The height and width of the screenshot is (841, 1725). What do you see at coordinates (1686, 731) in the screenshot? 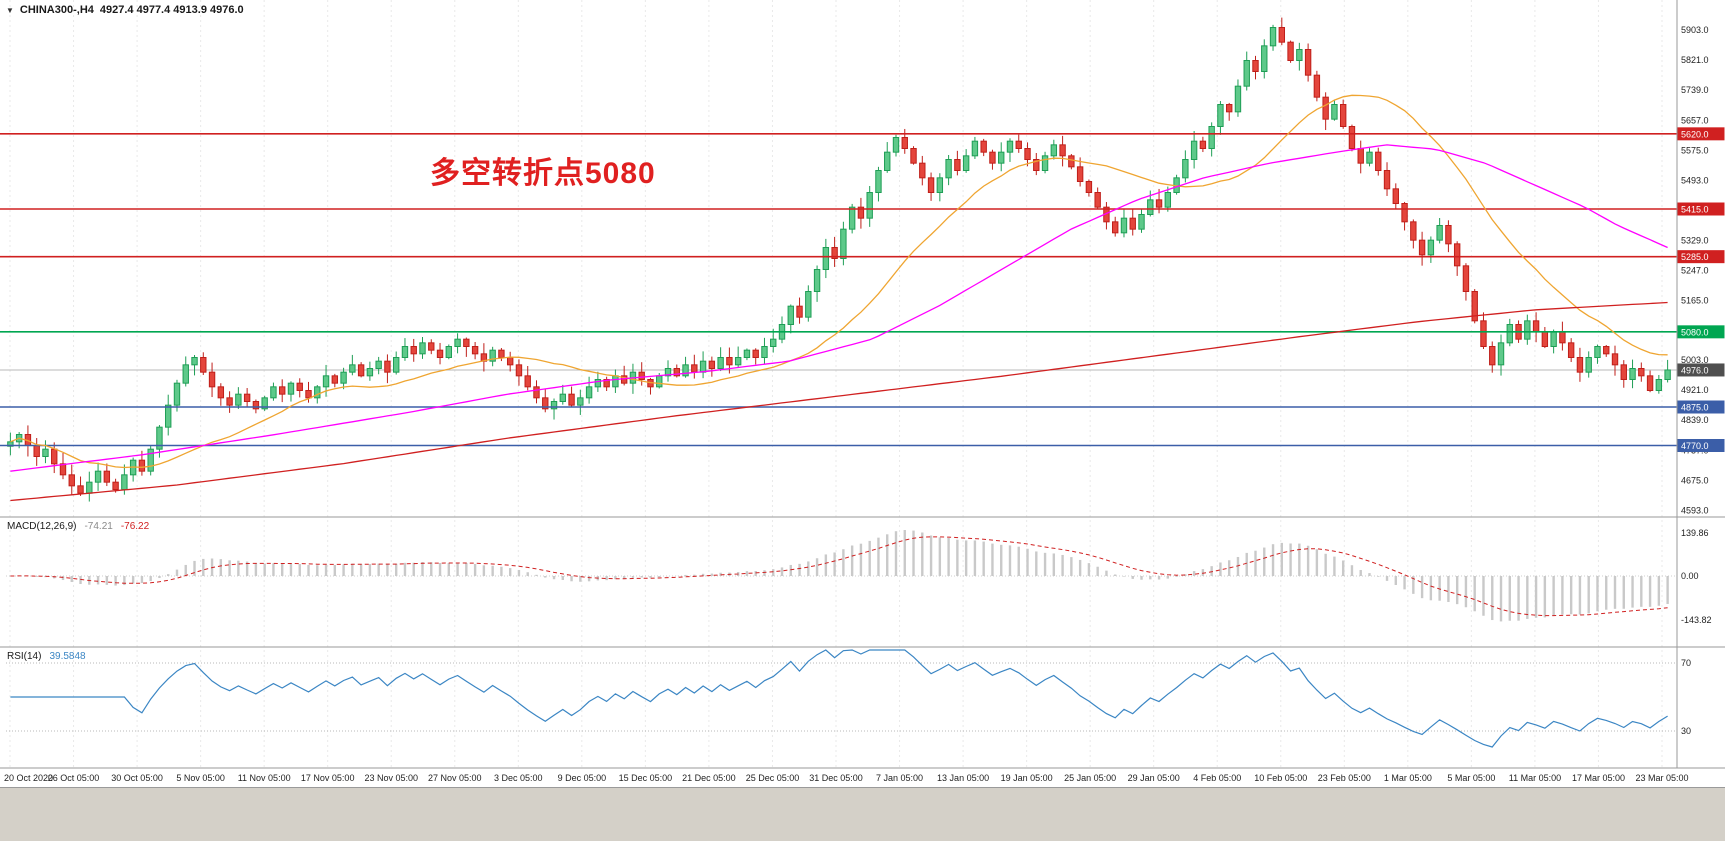
I see `svg-text: 30` at bounding box center [1686, 731].